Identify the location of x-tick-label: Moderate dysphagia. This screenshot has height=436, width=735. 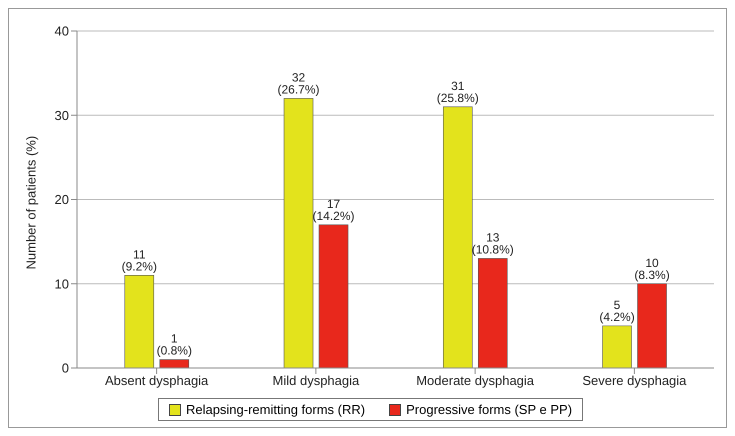
(475, 380).